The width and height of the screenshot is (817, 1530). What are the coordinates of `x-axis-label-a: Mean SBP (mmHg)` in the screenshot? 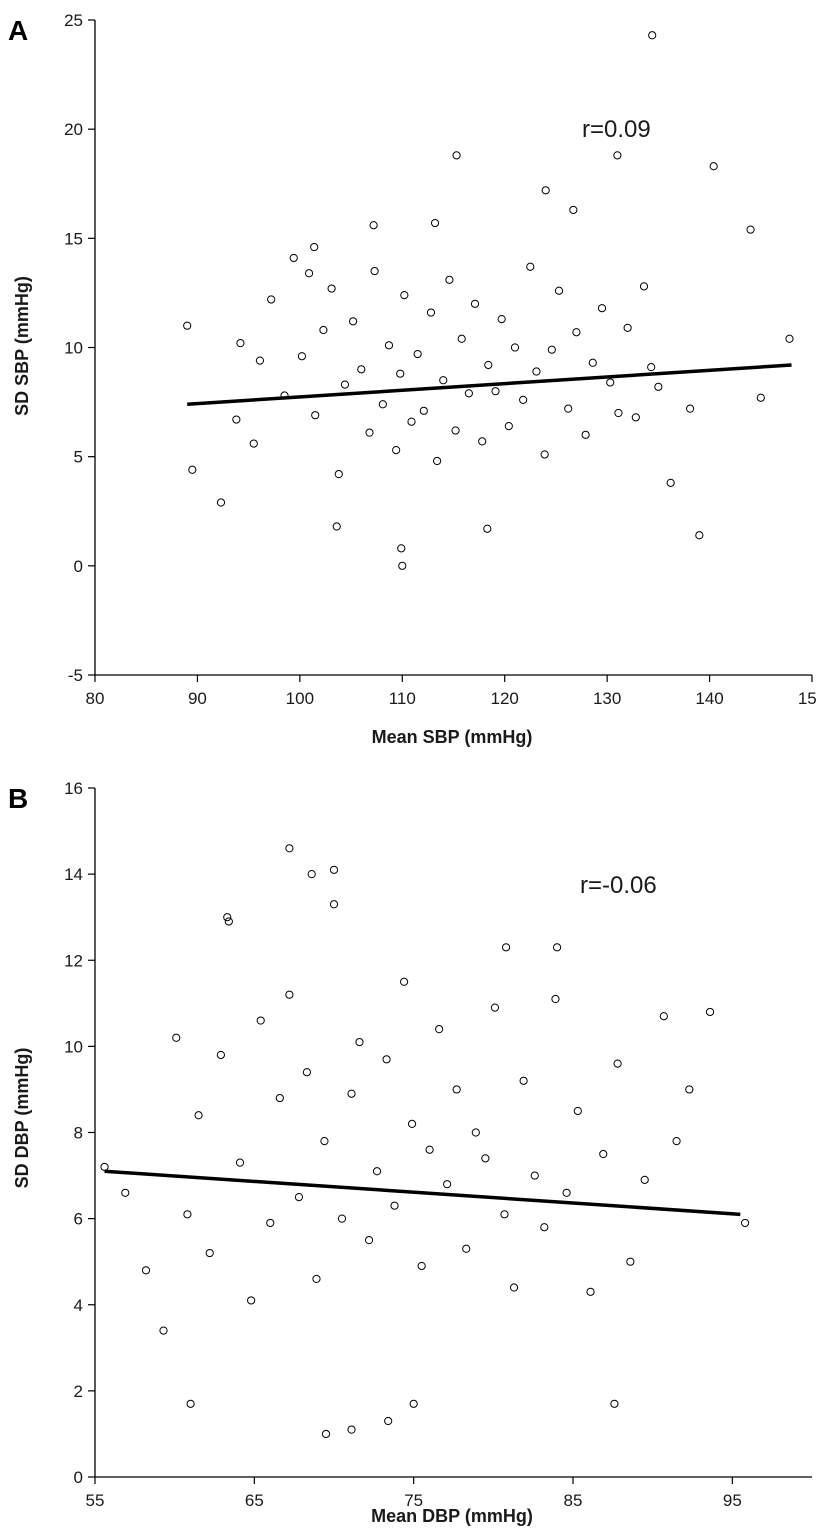 It's located at (452, 737).